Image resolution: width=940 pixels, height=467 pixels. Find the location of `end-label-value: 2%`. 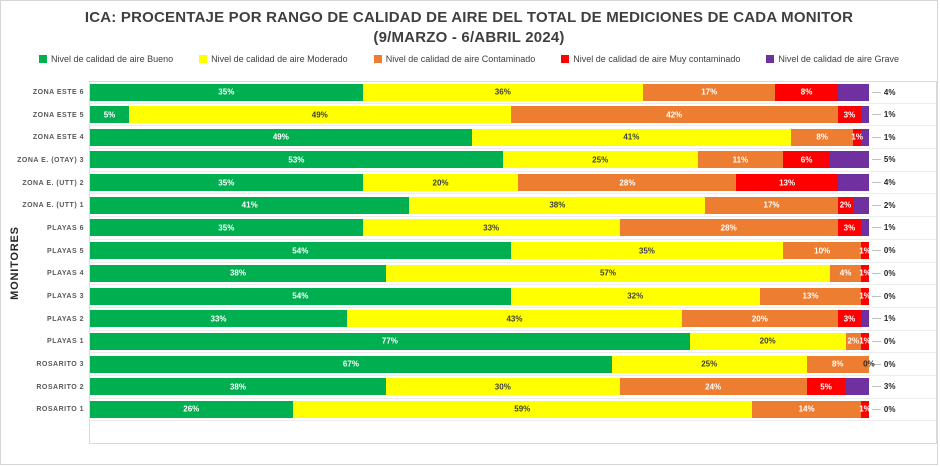

end-label-value: 2% is located at coordinates (889, 205).